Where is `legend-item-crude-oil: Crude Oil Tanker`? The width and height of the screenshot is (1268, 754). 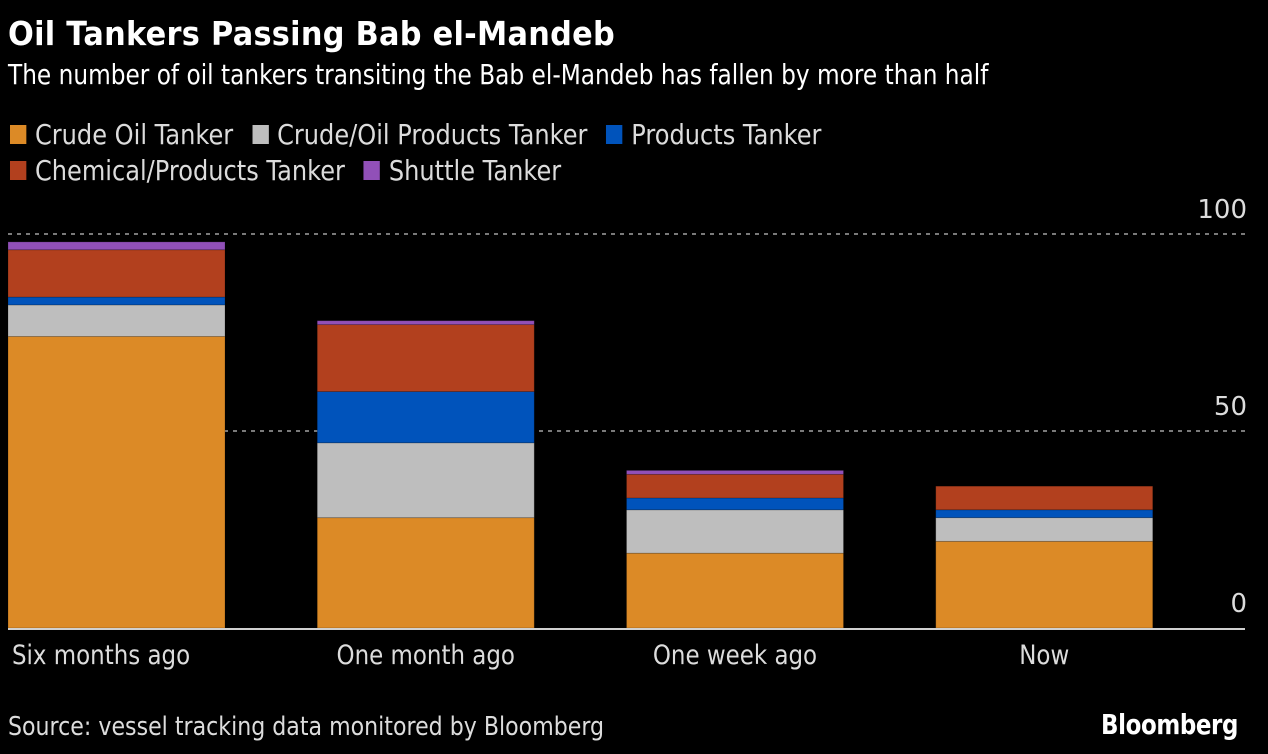
legend-item-crude-oil: Crude Oil Tanker is located at coordinates (121, 134).